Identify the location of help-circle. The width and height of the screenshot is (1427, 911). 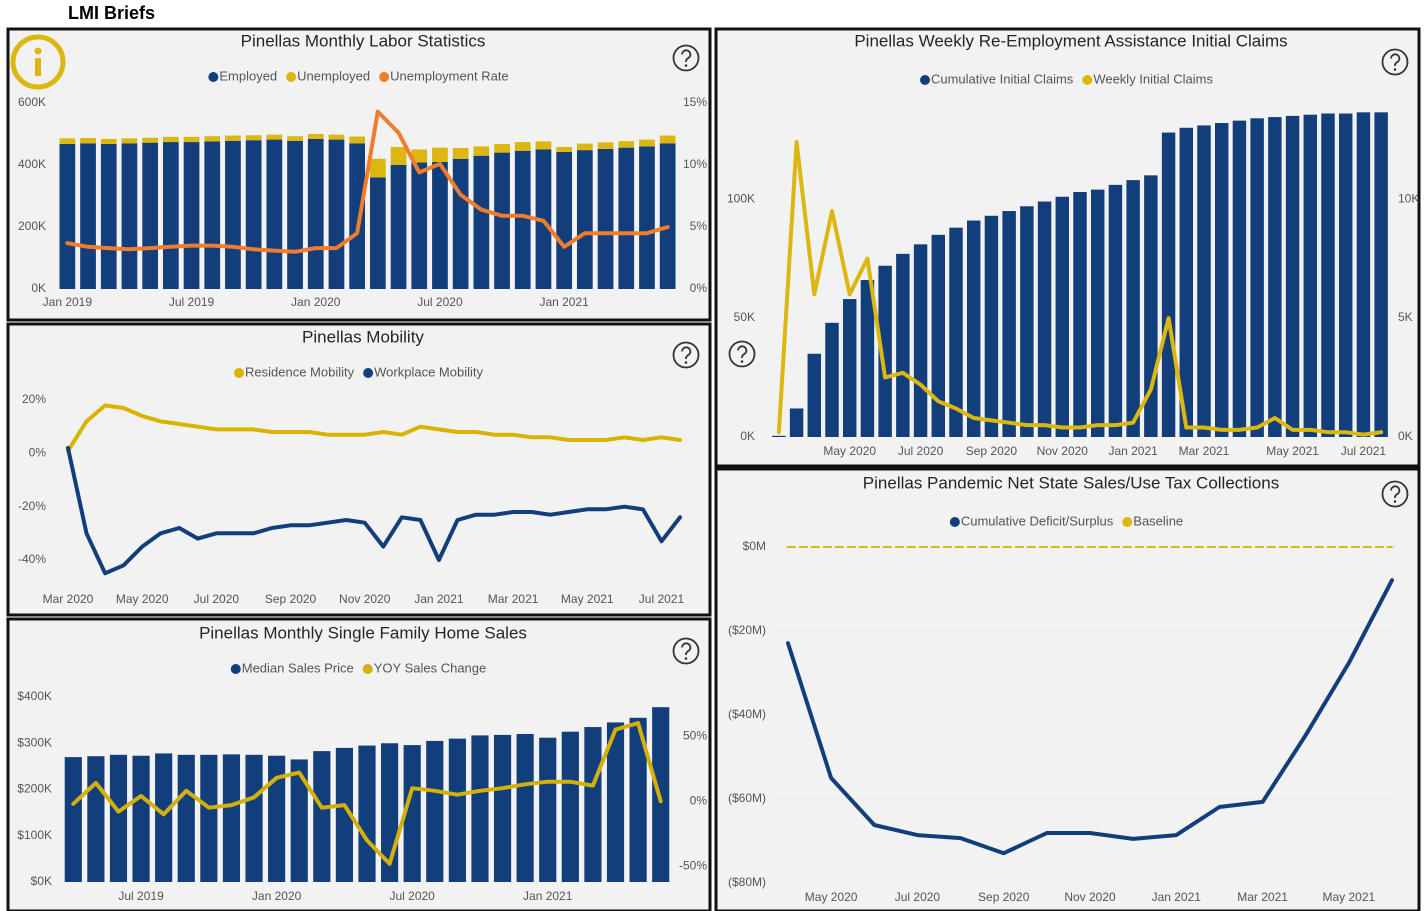
(686, 58).